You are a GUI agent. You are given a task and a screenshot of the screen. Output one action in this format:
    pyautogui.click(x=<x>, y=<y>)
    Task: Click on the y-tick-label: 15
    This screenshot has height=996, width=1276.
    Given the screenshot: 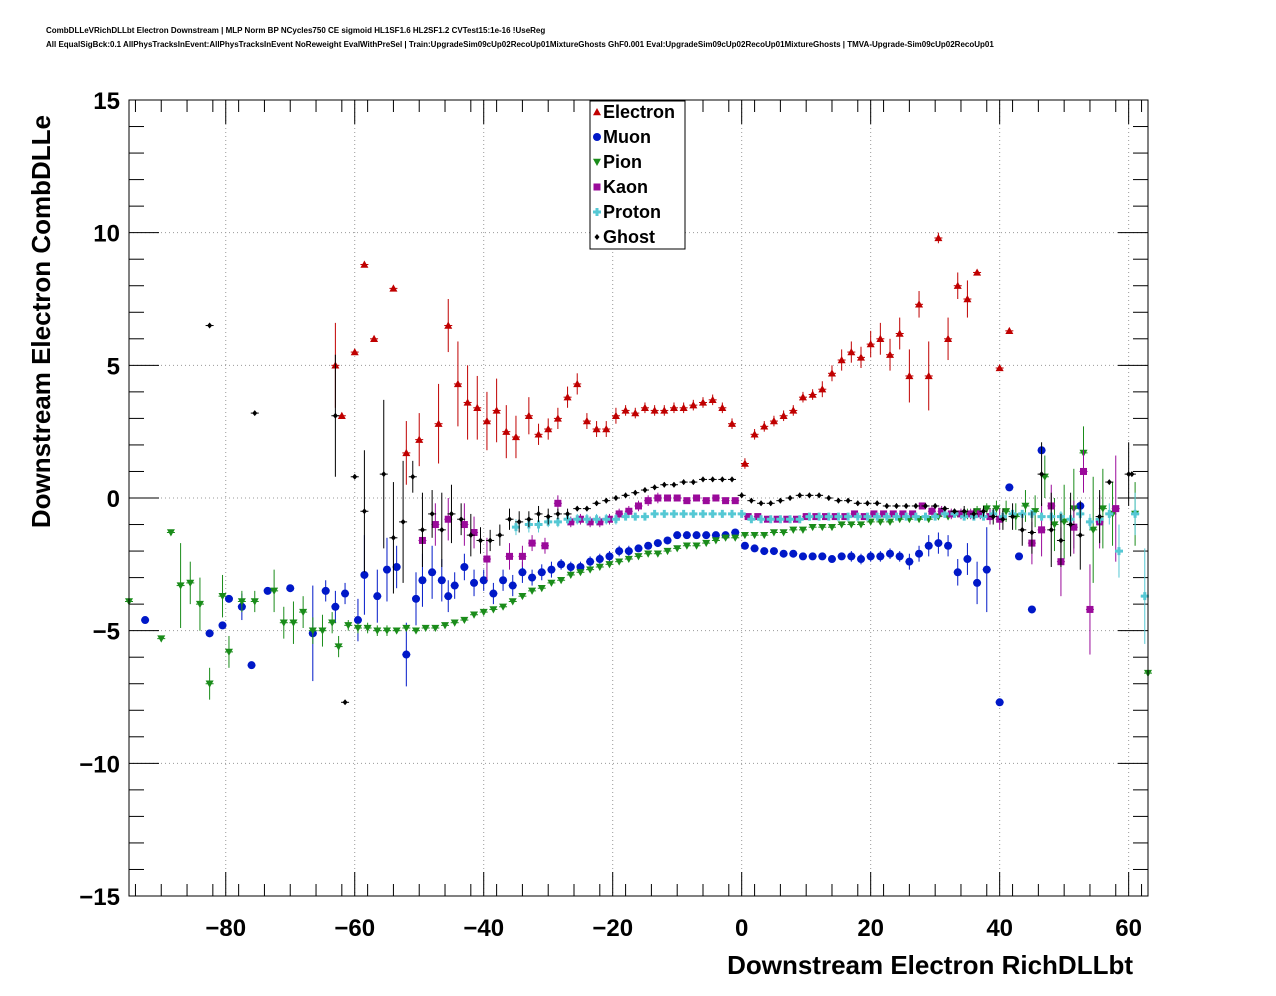 What is the action you would take?
    pyautogui.click(x=106, y=101)
    